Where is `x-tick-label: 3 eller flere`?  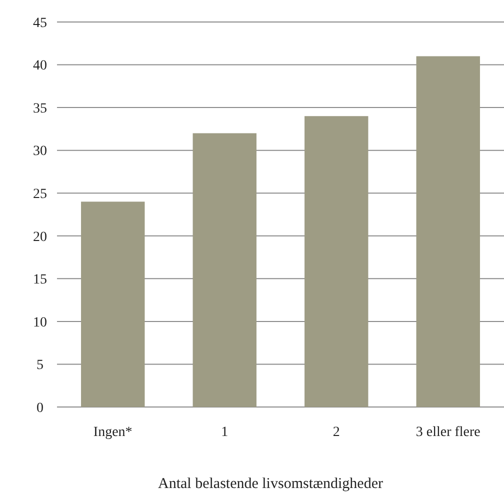 x-tick-label: 3 eller flere is located at coordinates (448, 432).